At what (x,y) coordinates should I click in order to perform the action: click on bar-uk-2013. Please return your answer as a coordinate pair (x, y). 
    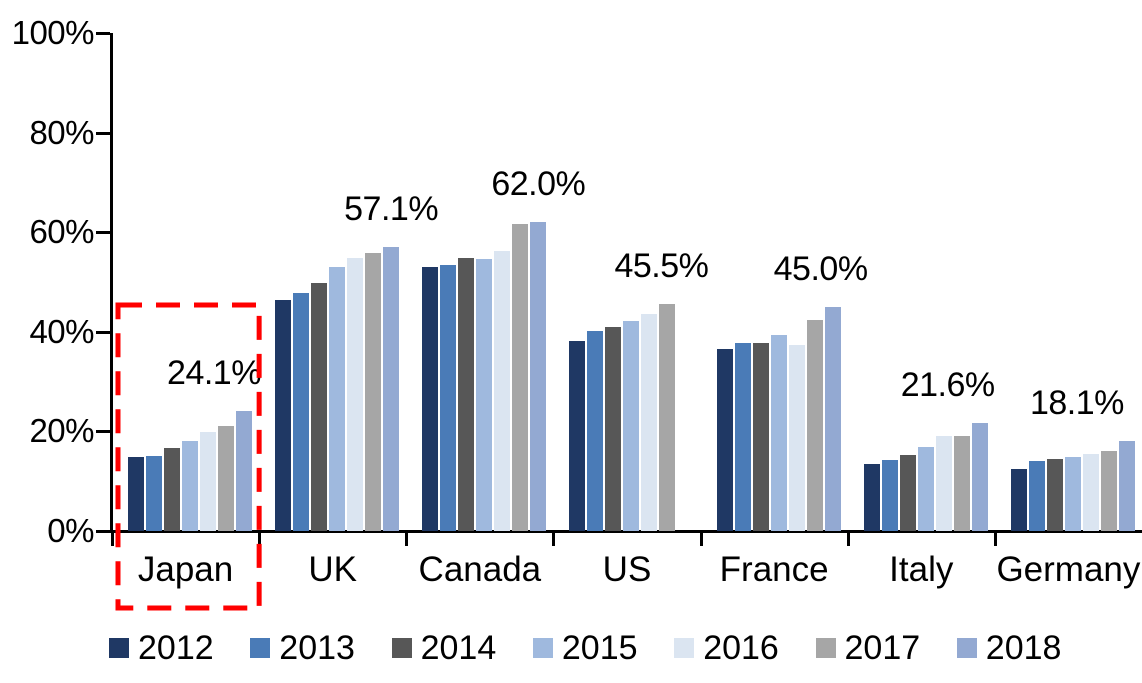
    Looking at the image, I should click on (301, 411).